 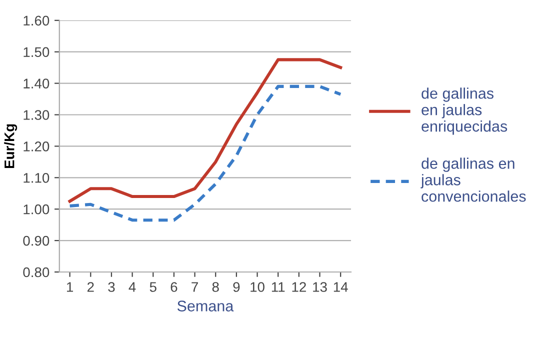 What do you see at coordinates (174, 287) in the screenshot?
I see `x-tick-label: 6` at bounding box center [174, 287].